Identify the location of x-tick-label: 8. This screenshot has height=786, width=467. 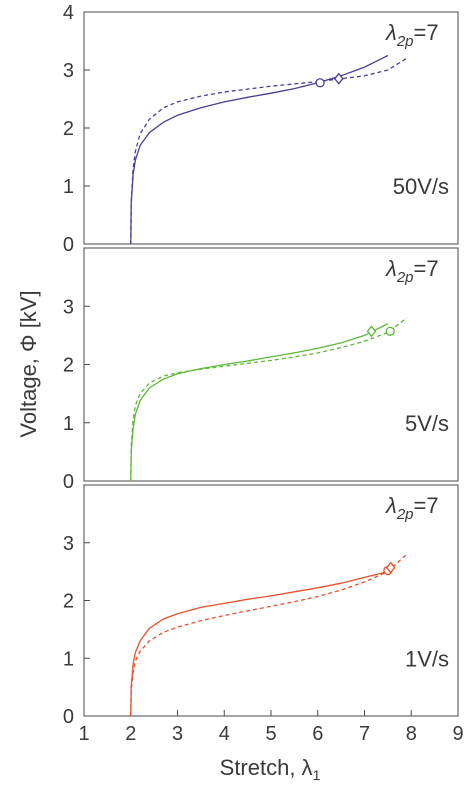
(411, 734).